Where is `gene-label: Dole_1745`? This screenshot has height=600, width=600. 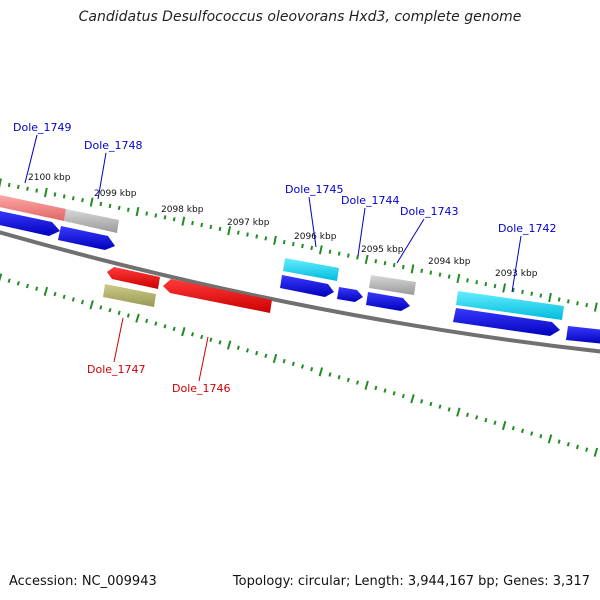 gene-label: Dole_1745 is located at coordinates (314, 189).